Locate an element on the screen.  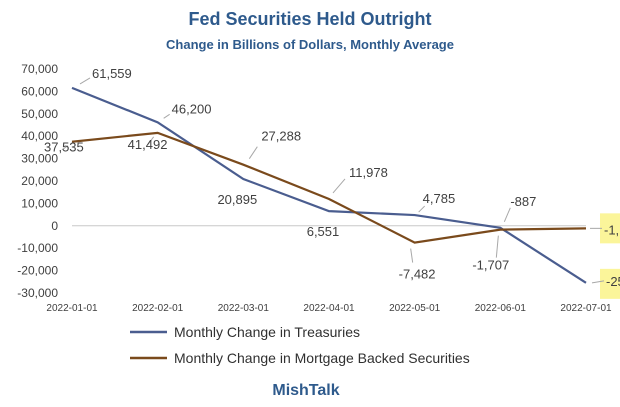
credit-text: MishTalk is located at coordinates (305, 390).